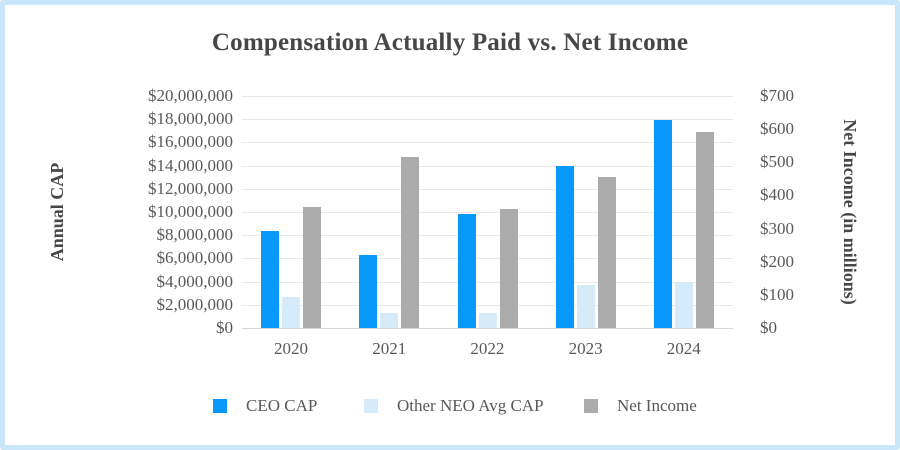 The image size is (900, 450). What do you see at coordinates (195, 281) in the screenshot?
I see `left-axis-tick-label: $4,000,000` at bounding box center [195, 281].